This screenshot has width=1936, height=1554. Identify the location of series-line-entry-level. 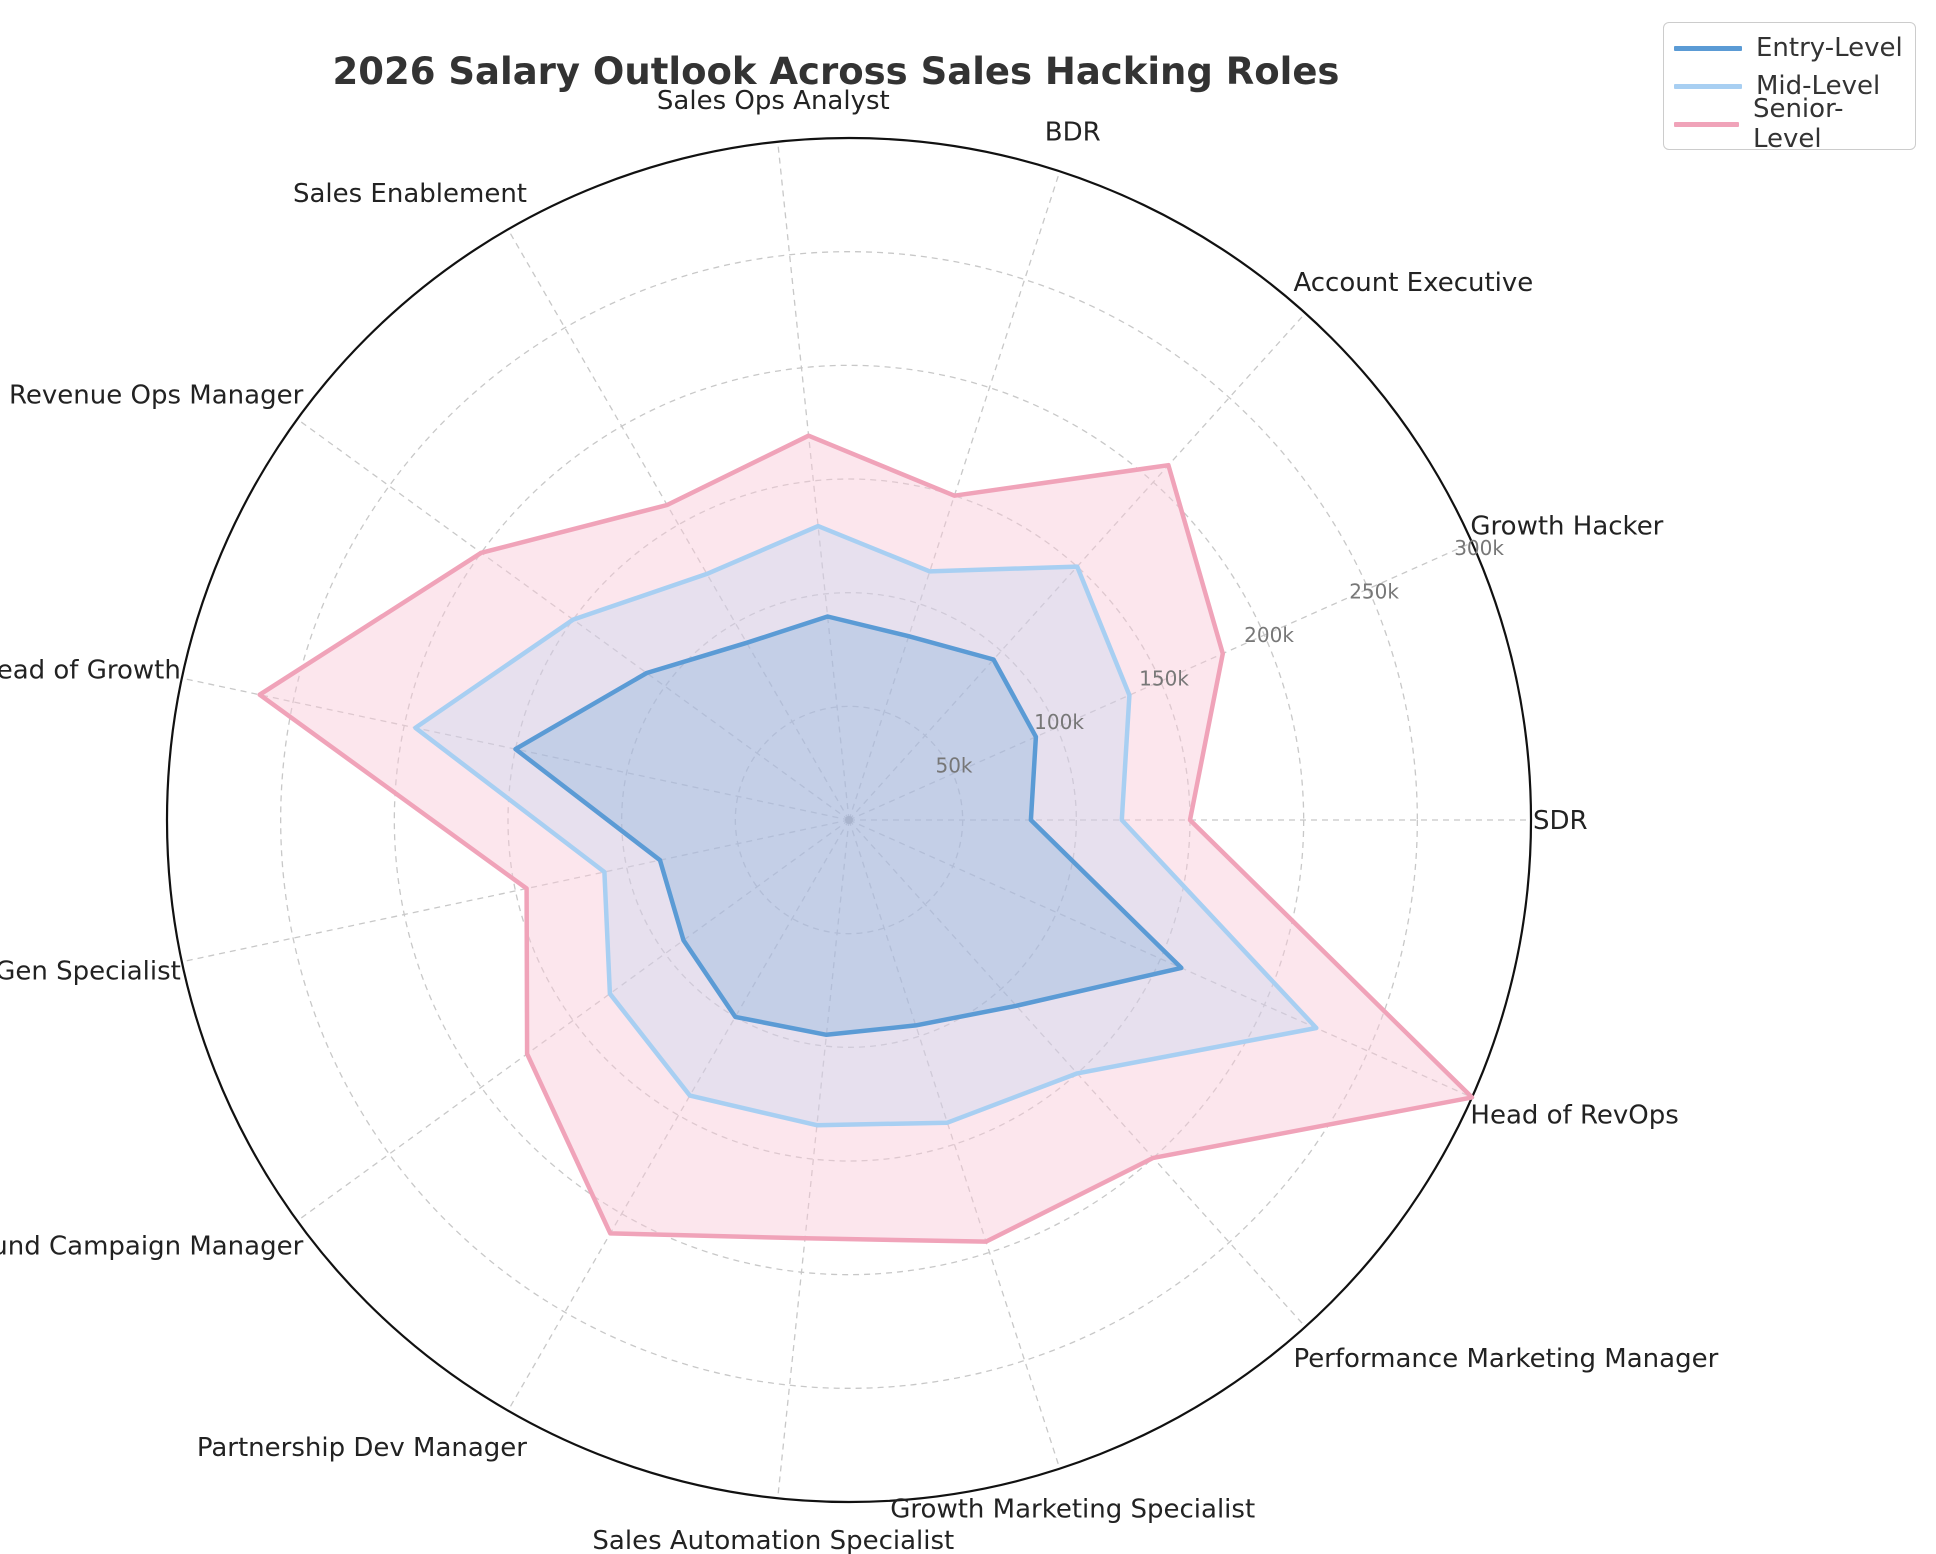
(848, 826).